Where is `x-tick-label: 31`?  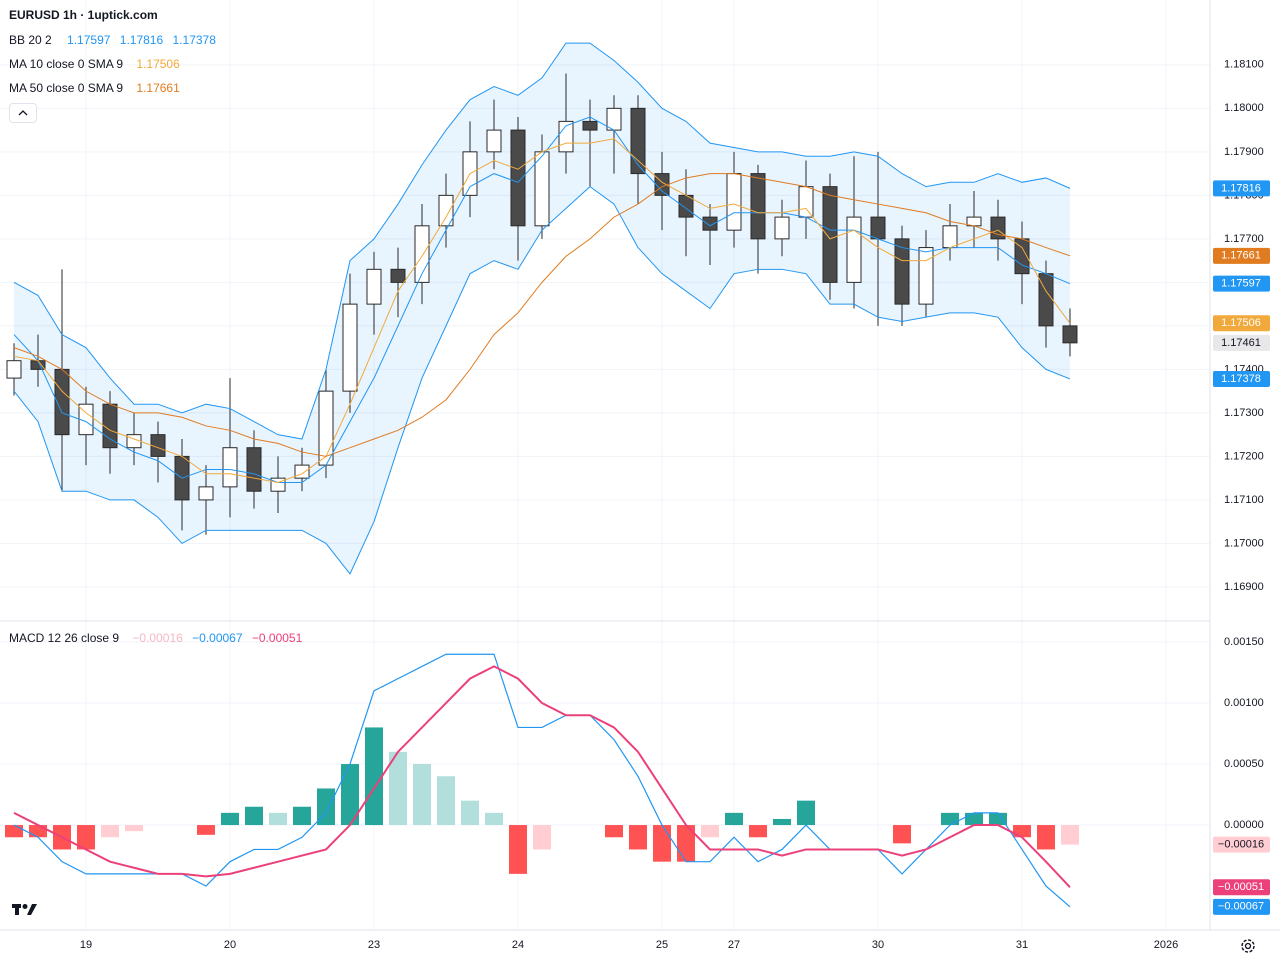
x-tick-label: 31 is located at coordinates (1022, 945).